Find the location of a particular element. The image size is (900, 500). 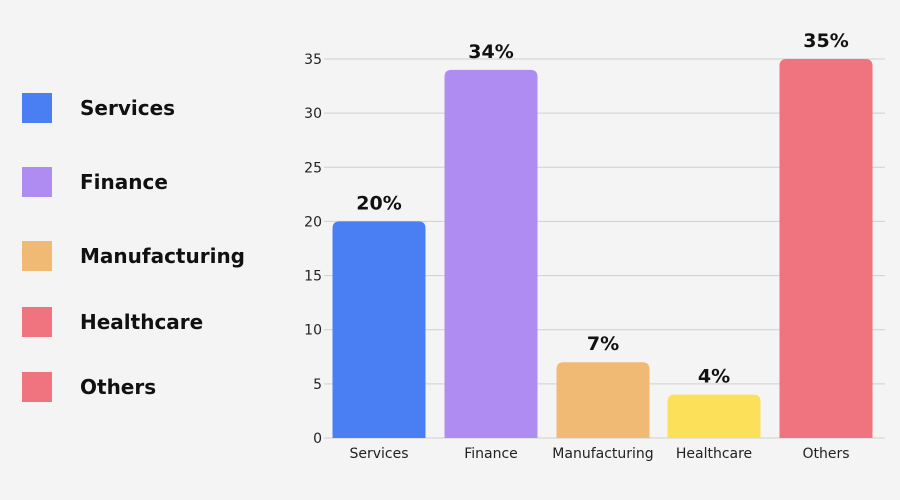

data-label-manufacturing: 7% is located at coordinates (603, 344).